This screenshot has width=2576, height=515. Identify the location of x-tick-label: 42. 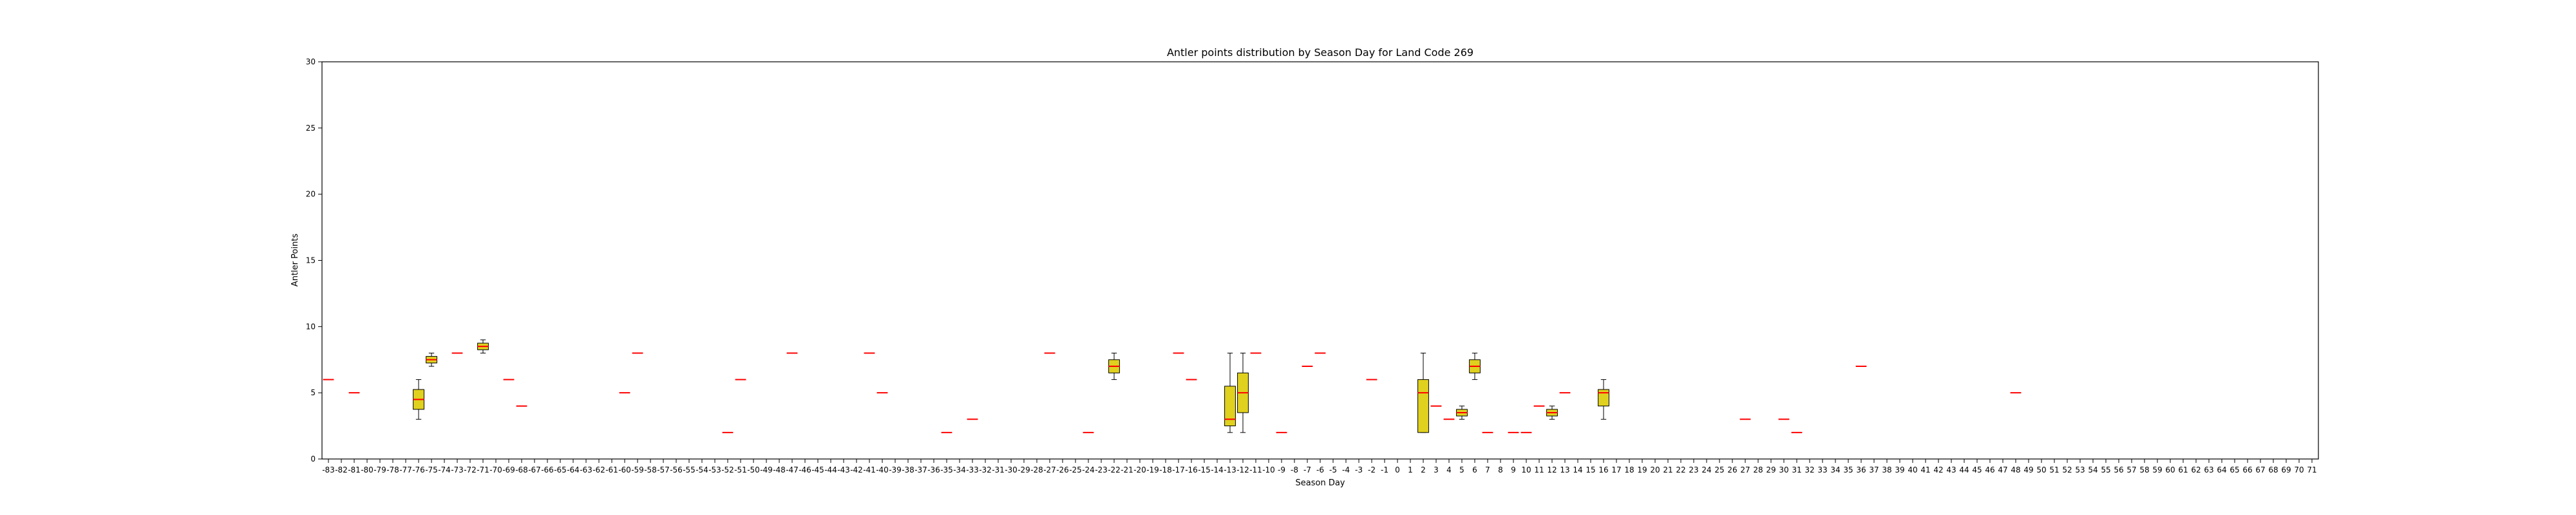
(1938, 470).